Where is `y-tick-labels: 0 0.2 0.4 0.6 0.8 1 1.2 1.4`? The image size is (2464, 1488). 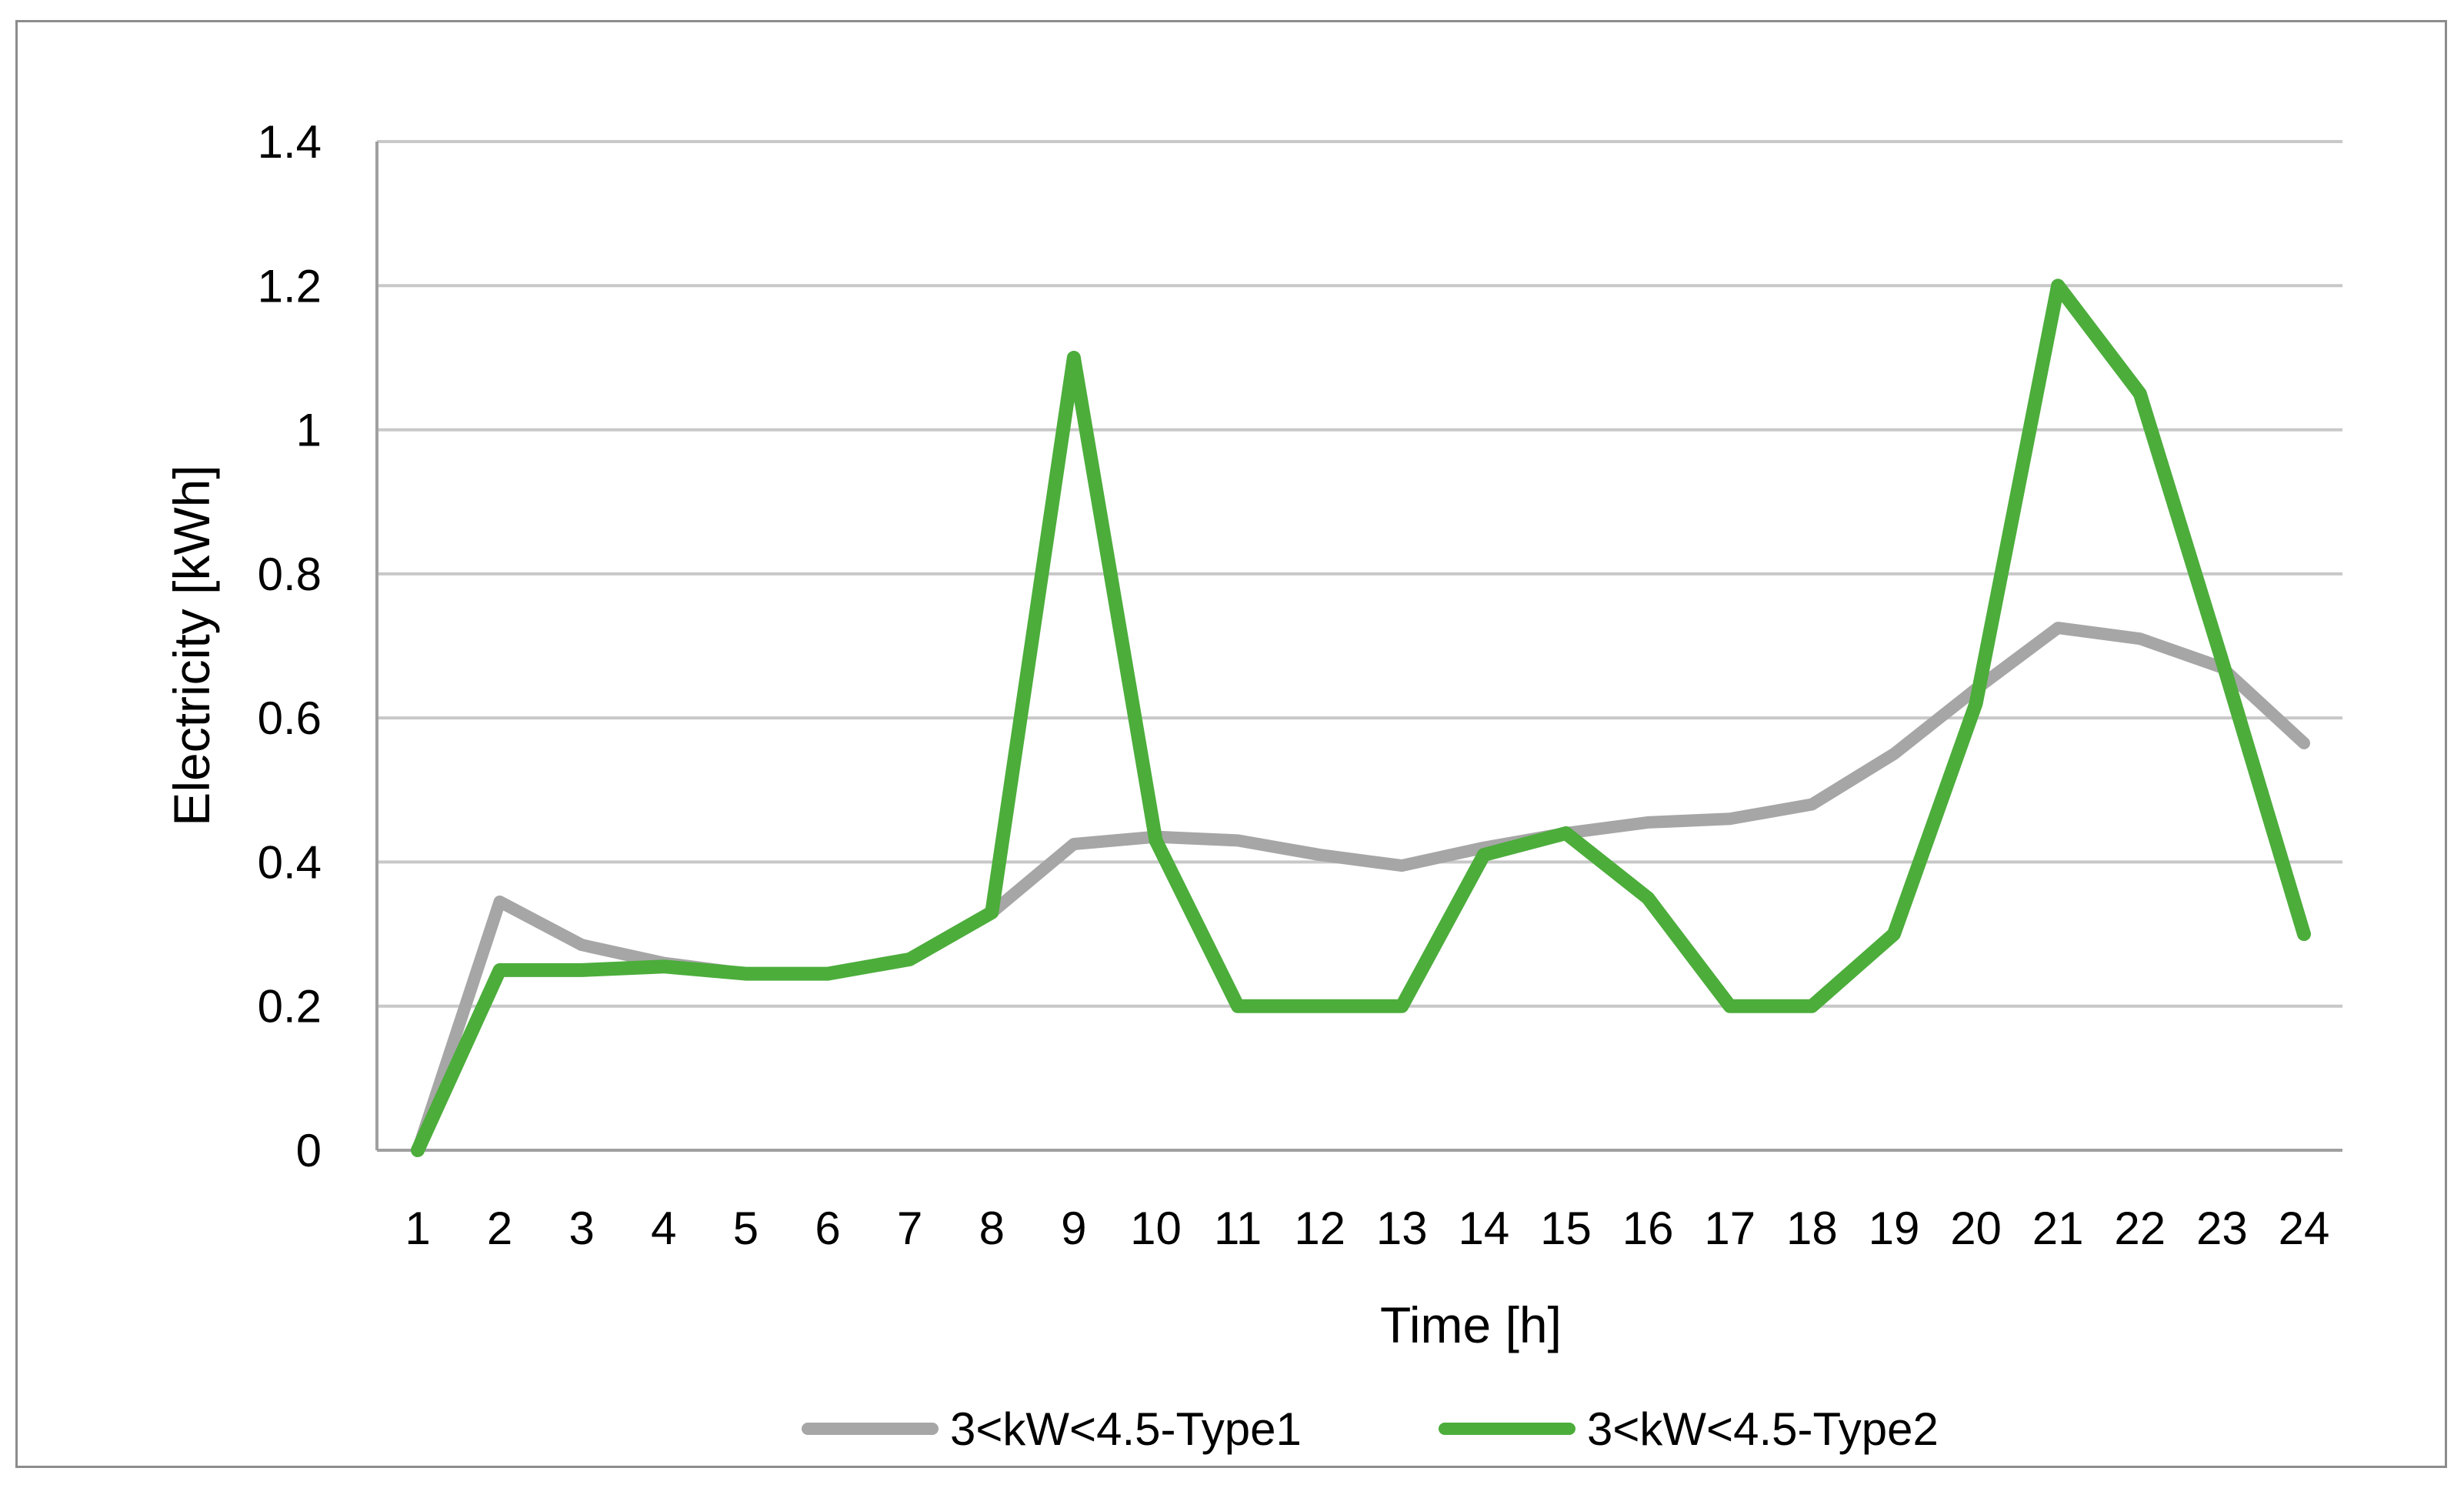 y-tick-labels: 0 0.2 0.4 0.6 0.8 1 1.2 1.4 is located at coordinates (290, 646).